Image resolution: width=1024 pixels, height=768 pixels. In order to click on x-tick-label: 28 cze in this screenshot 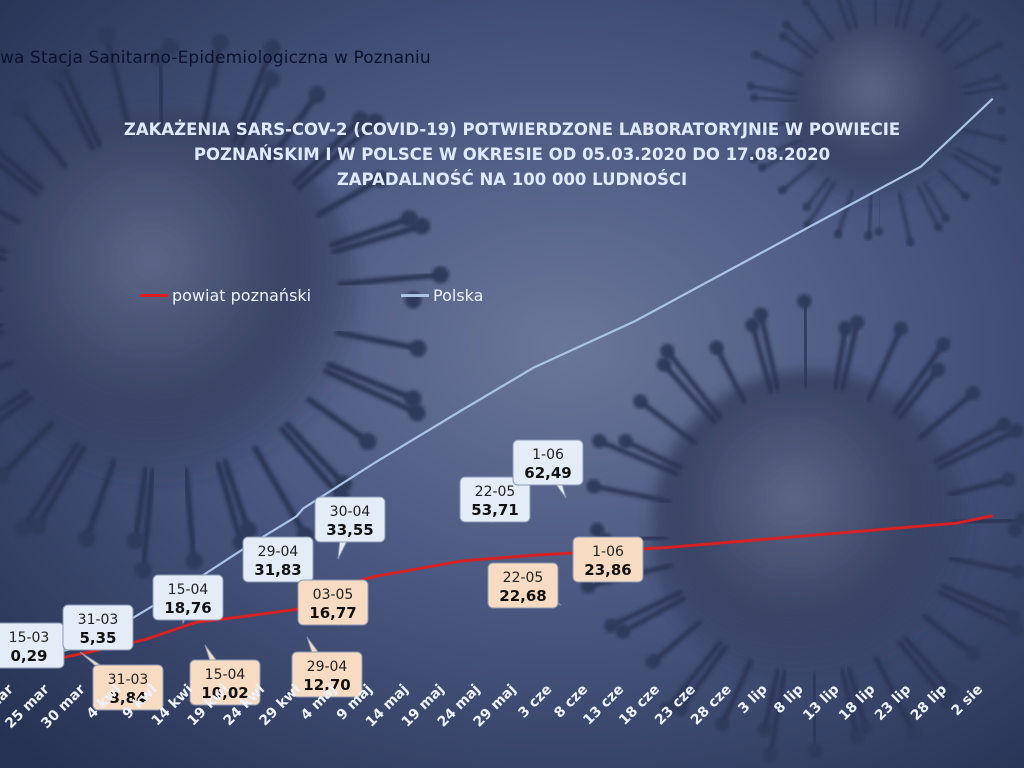, I will do `click(711, 705)`.